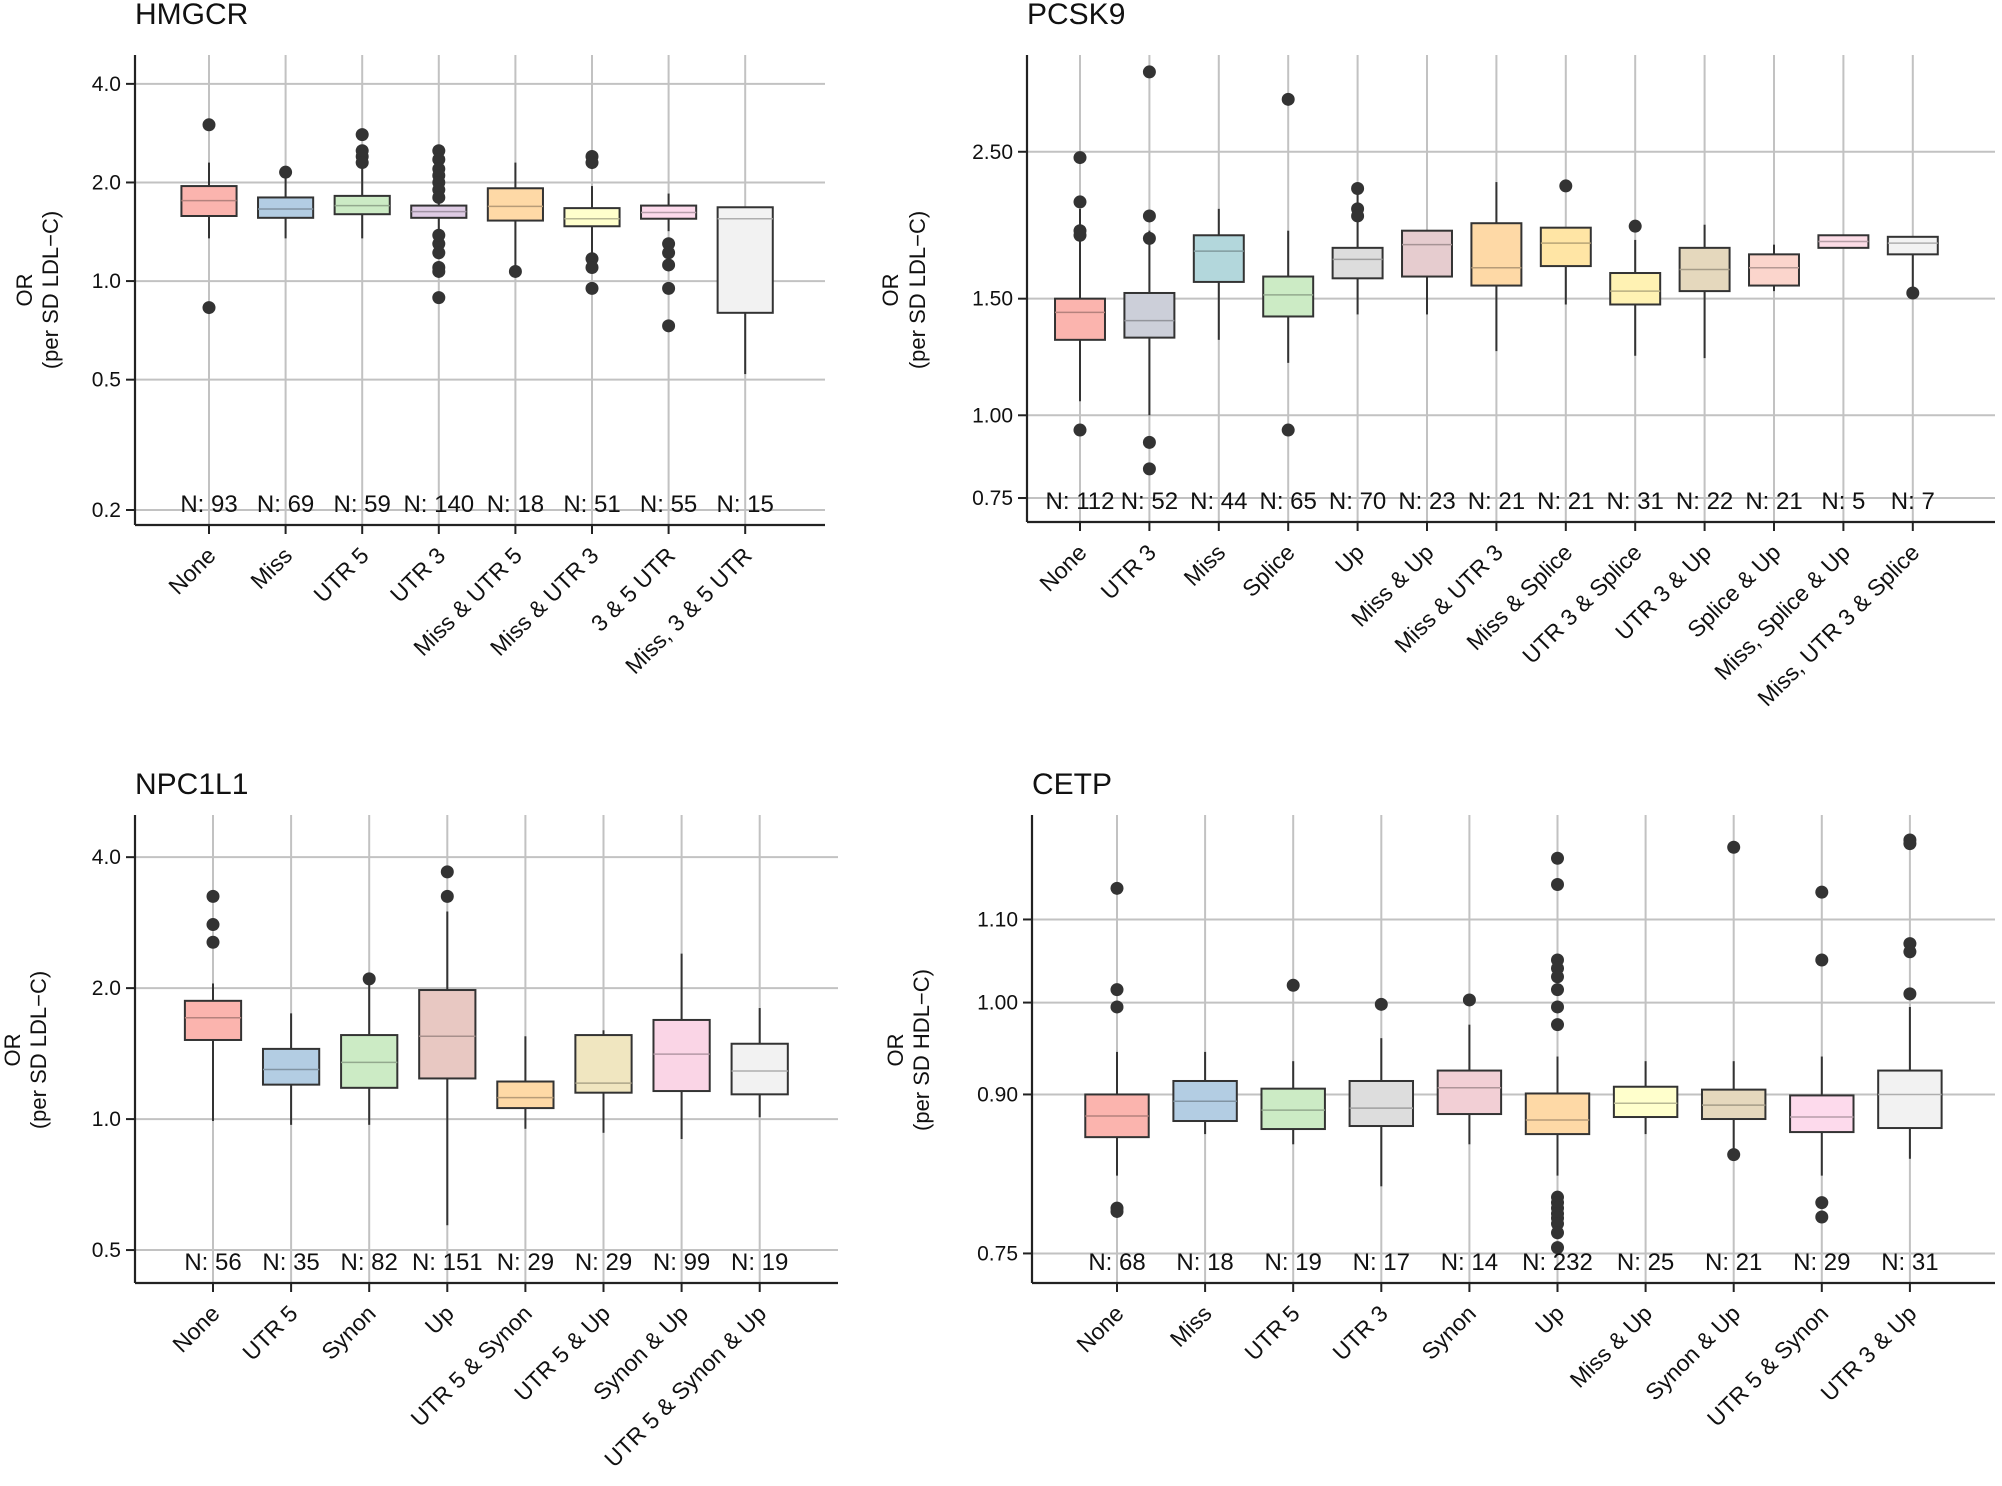  What do you see at coordinates (997, 919) in the screenshot?
I see `cetp-y-tick-label: 1.10` at bounding box center [997, 919].